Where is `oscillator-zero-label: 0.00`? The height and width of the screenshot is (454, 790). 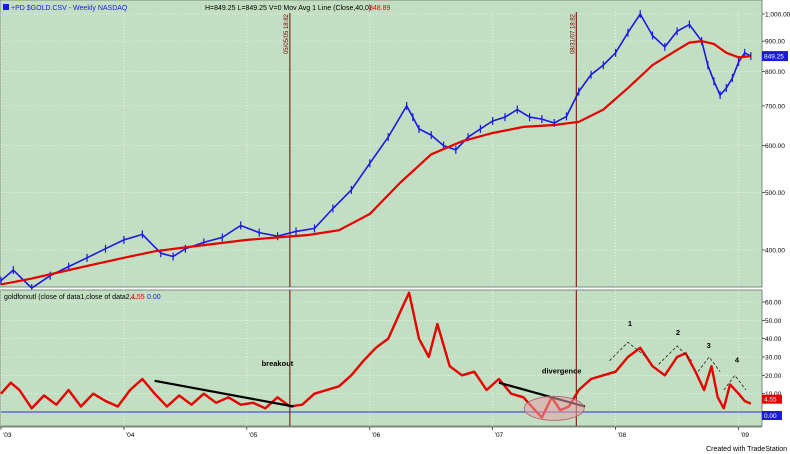
oscillator-zero-label: 0.00 is located at coordinates (770, 416).